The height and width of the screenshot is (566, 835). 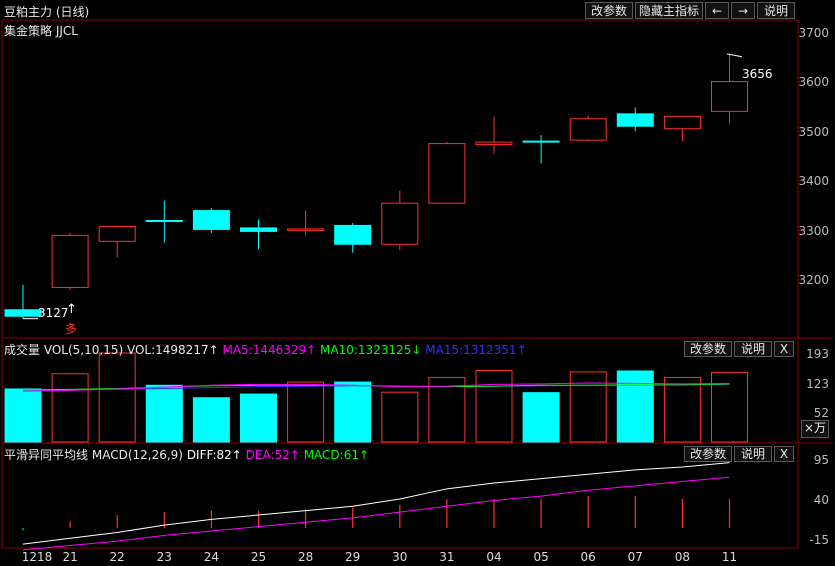 I want to click on date-tick-label: 04, so click(x=494, y=557).